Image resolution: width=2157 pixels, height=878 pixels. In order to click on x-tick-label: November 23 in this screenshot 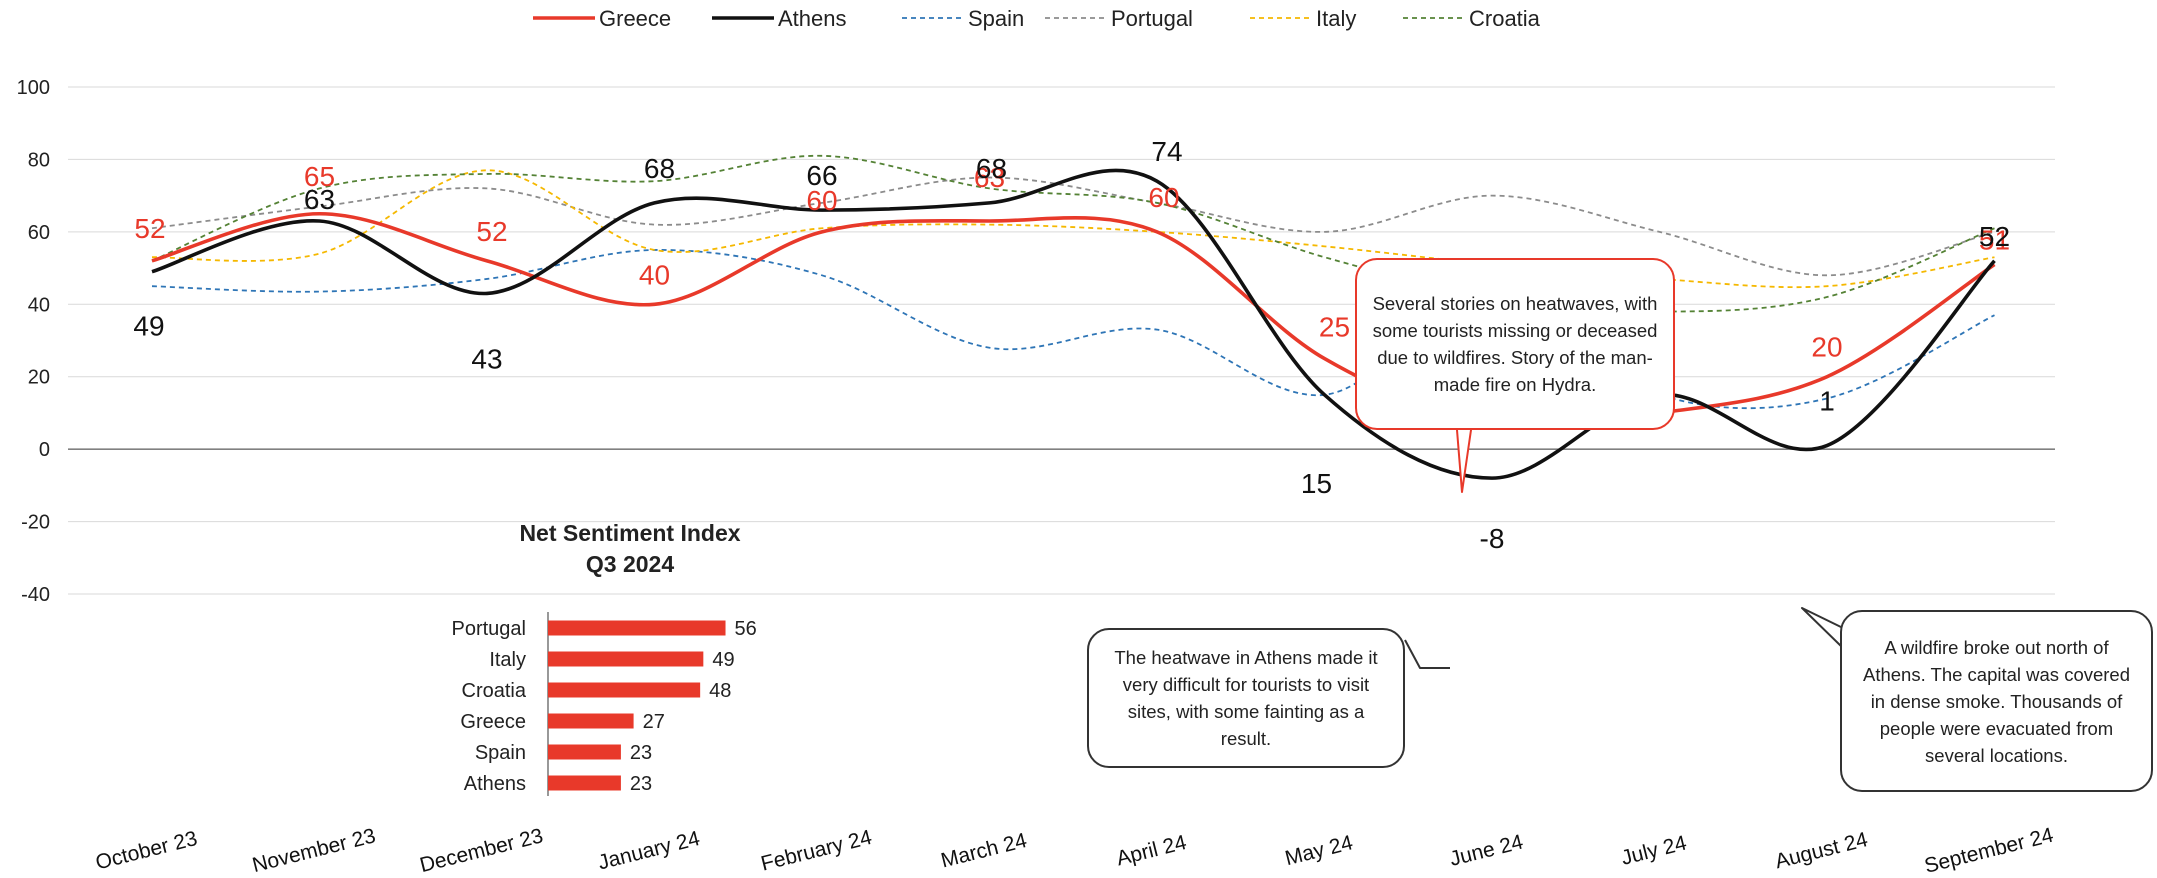, I will do `click(314, 850)`.